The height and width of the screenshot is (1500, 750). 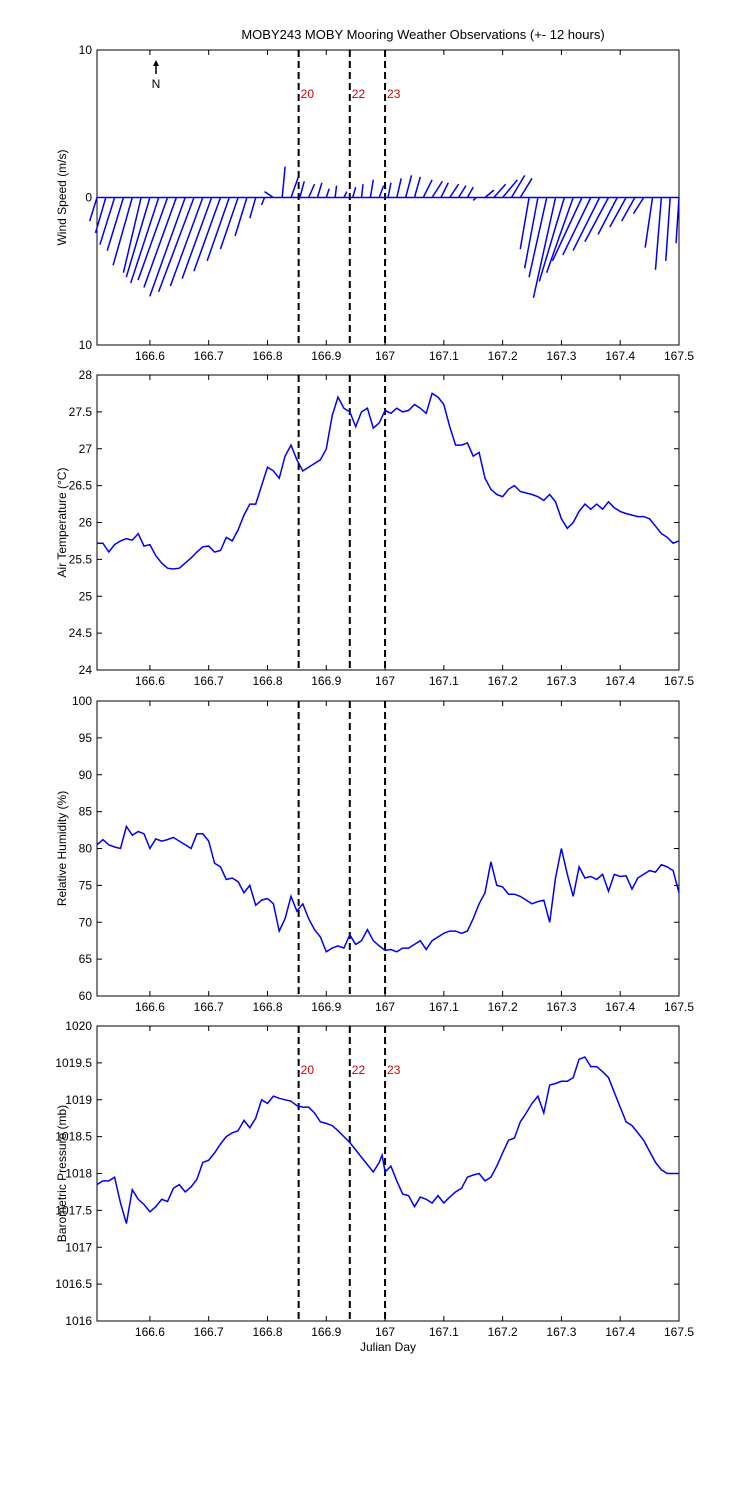 I want to click on pressure-ytick-label: 1018.5, so click(x=73, y=1137).